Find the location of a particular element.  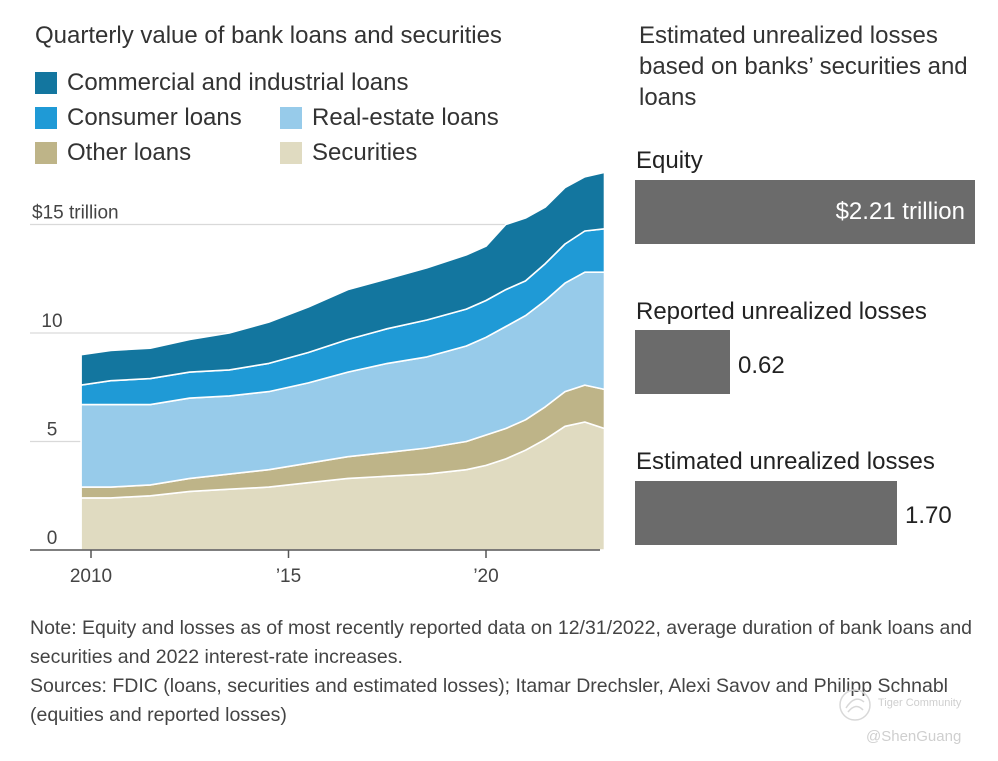

bar-label-estimated-losses: Estimated unrealized losses is located at coordinates (785, 461).